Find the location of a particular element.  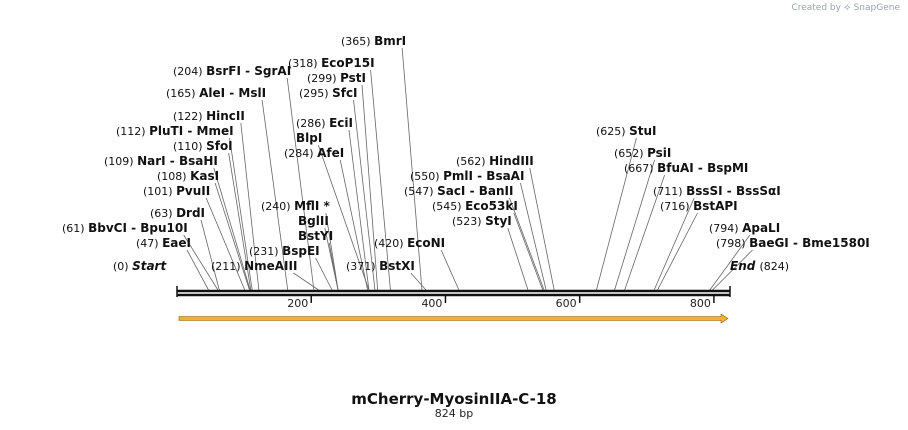

site-label: (204) BsrFI - SgrAI is located at coordinates (232, 71).